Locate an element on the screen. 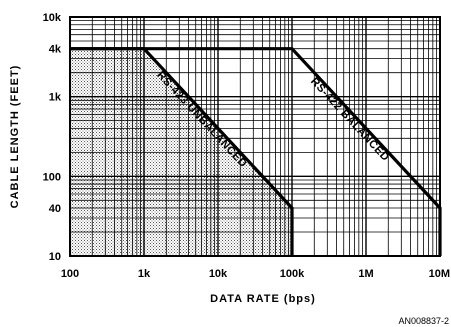  x-tick-label: 1k is located at coordinates (144, 274).